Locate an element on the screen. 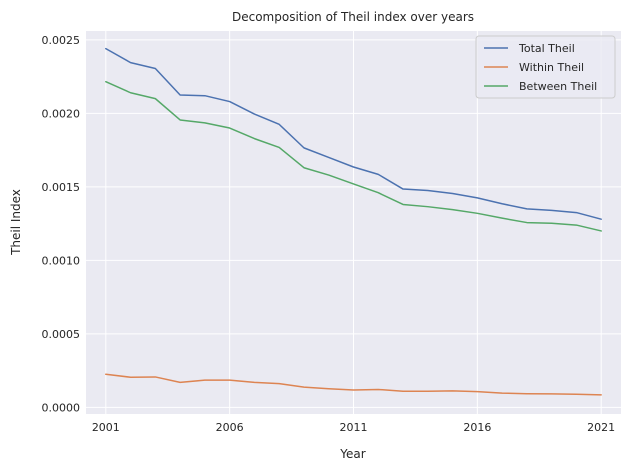  x-tick-label: 2011 is located at coordinates (354, 427).